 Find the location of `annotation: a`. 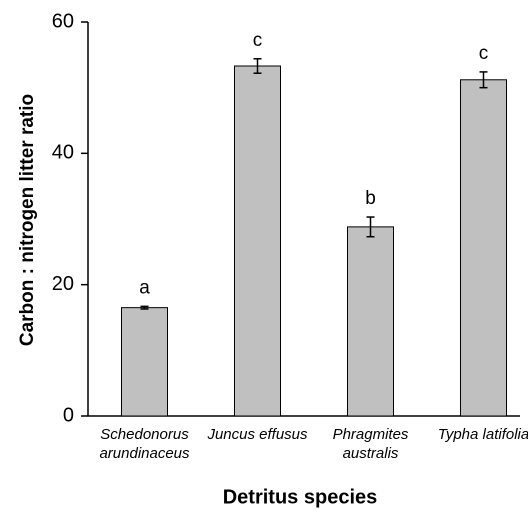

annotation: a is located at coordinates (144, 287).